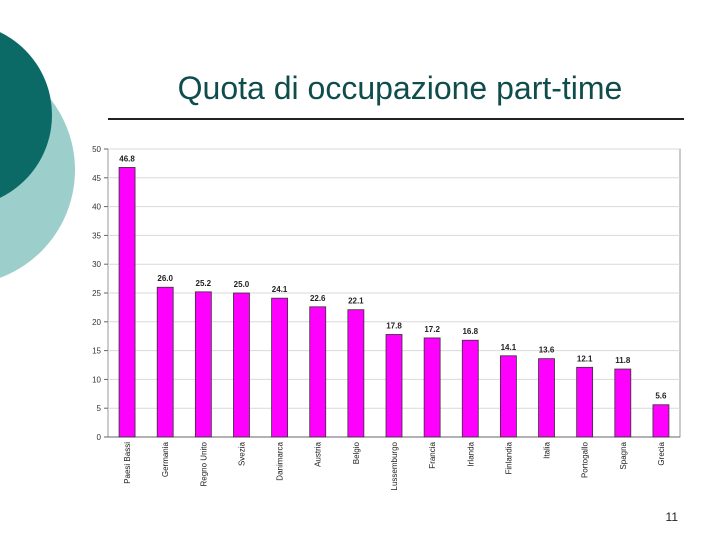 This screenshot has height=540, width=720. I want to click on y-tick-label: 40, so click(96, 207).